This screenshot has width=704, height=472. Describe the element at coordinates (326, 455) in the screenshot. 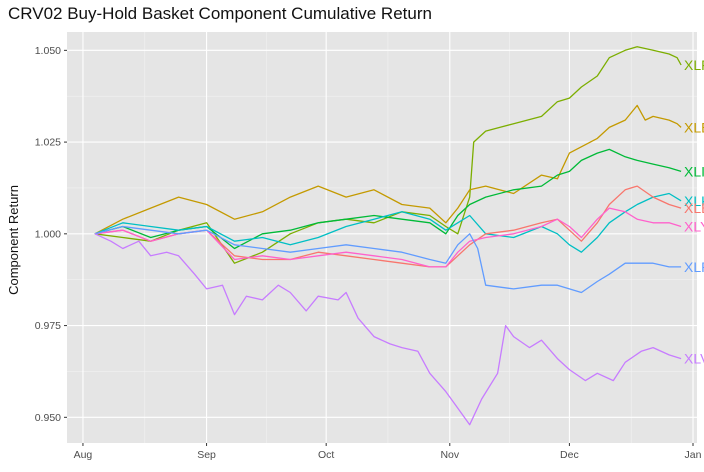

I see `x-tick-label: Oct` at that location.